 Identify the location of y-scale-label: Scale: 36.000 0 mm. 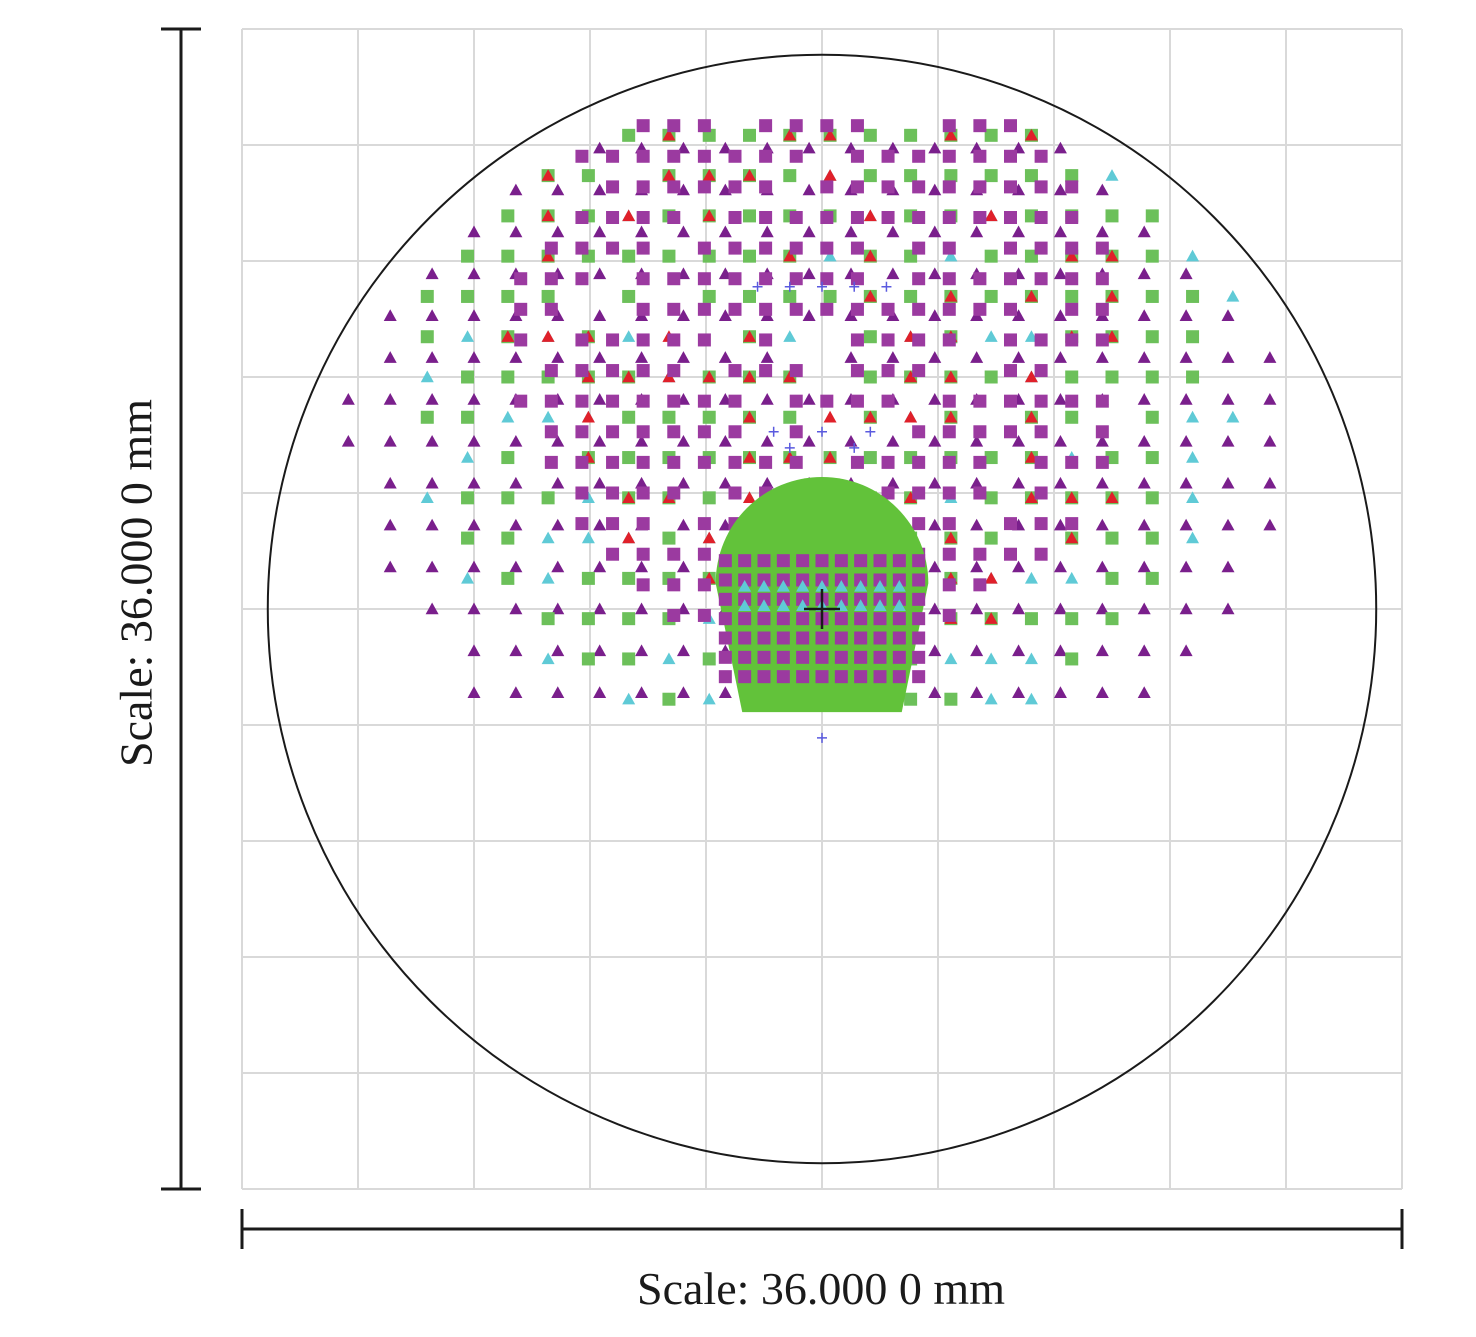
(136, 583).